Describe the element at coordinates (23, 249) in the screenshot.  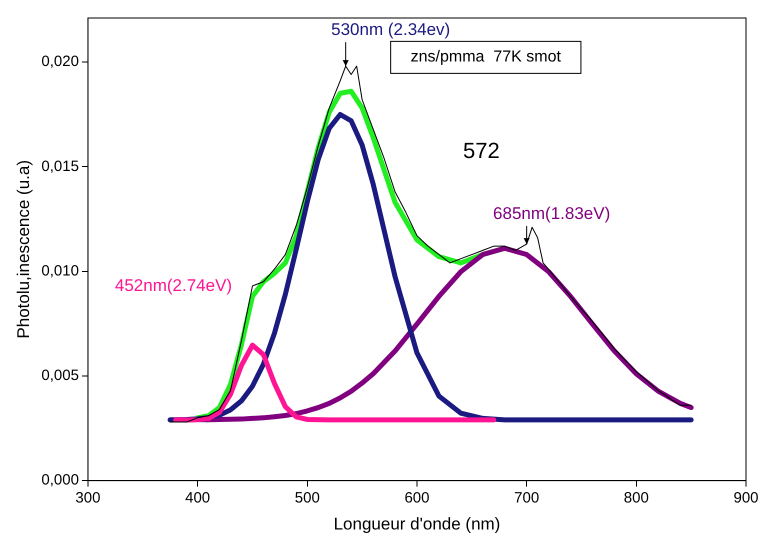
I see `y-axis-title: Photolu,inescence (u.a)` at that location.